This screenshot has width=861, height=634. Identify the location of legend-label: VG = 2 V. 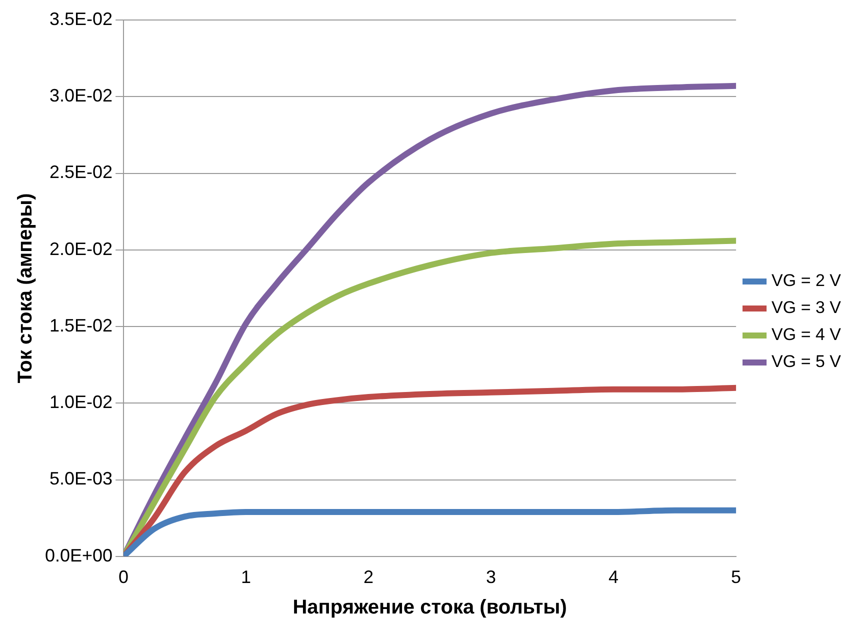
(807, 280).